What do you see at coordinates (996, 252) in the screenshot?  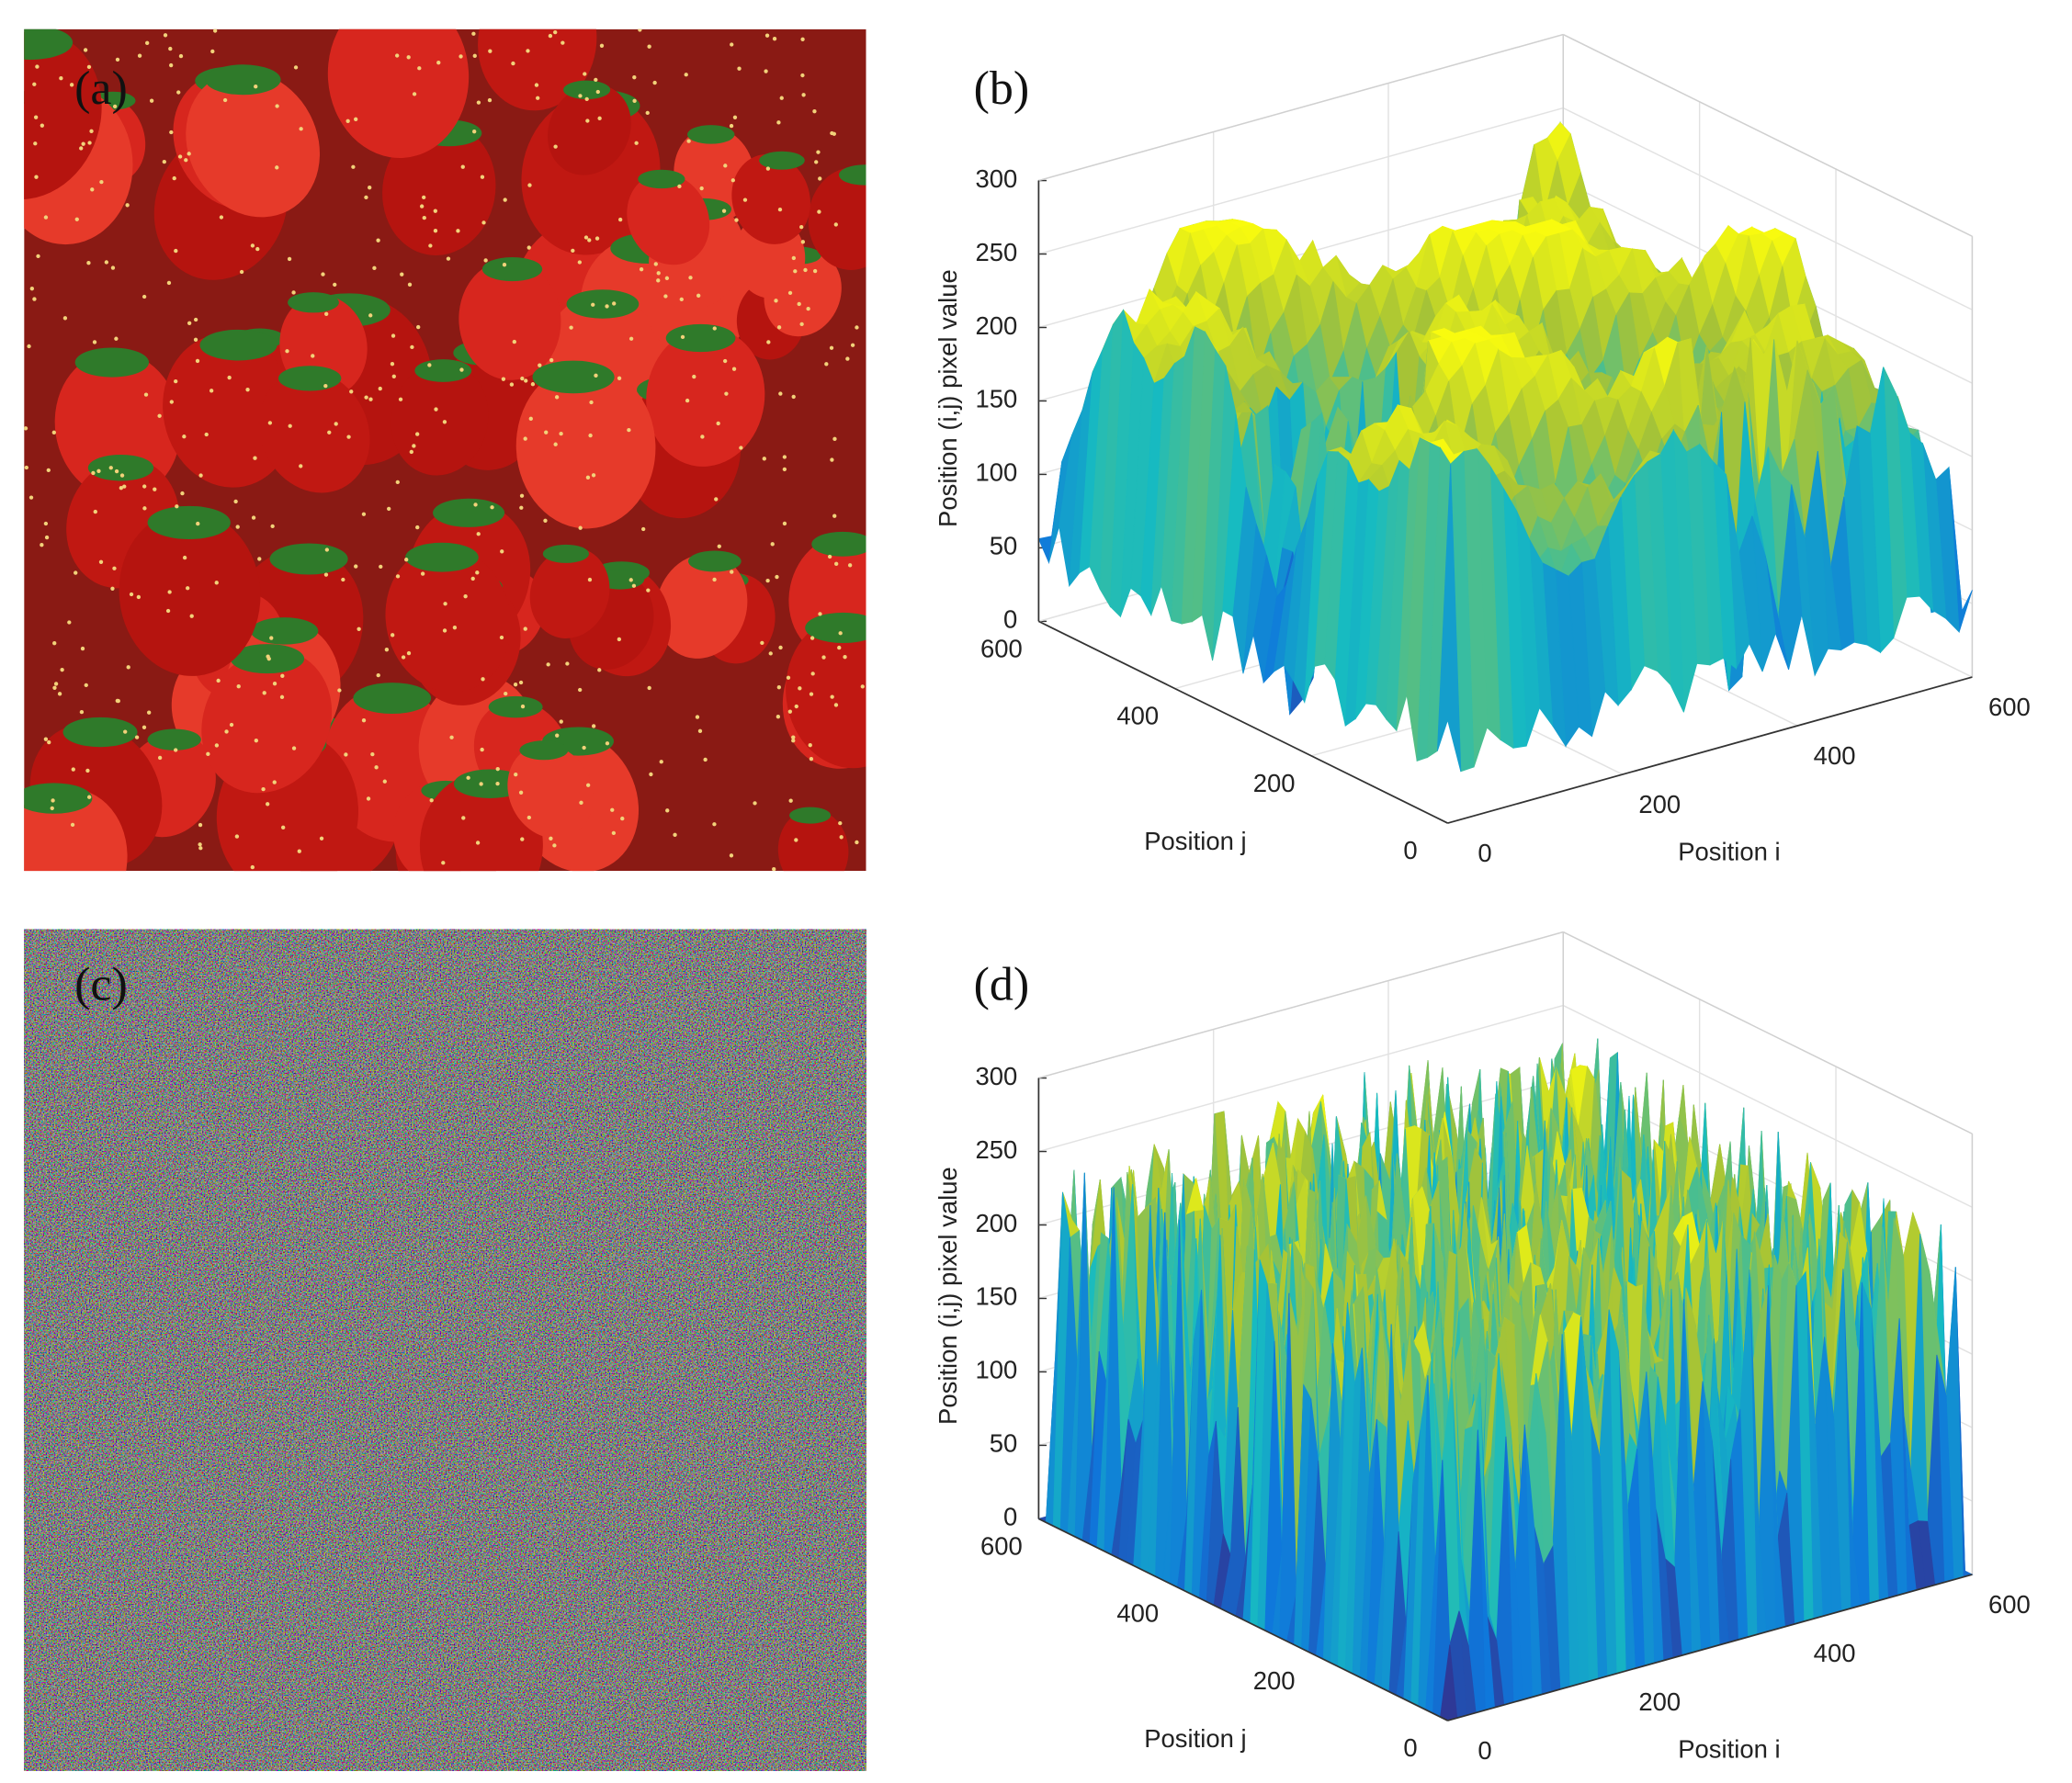 I see `z-tick-label: 250` at bounding box center [996, 252].